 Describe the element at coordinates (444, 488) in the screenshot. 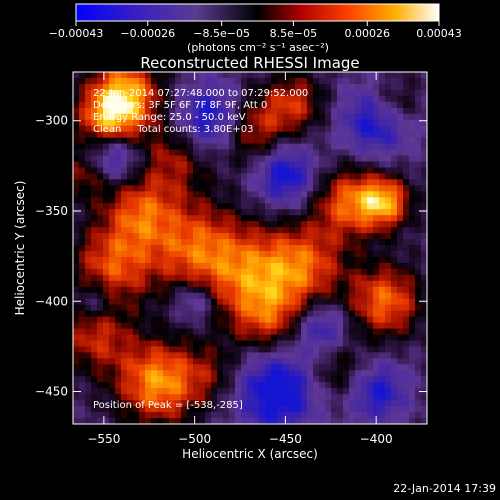

I see `footer-timestamp: 22-Jan-2014 17:39` at that location.